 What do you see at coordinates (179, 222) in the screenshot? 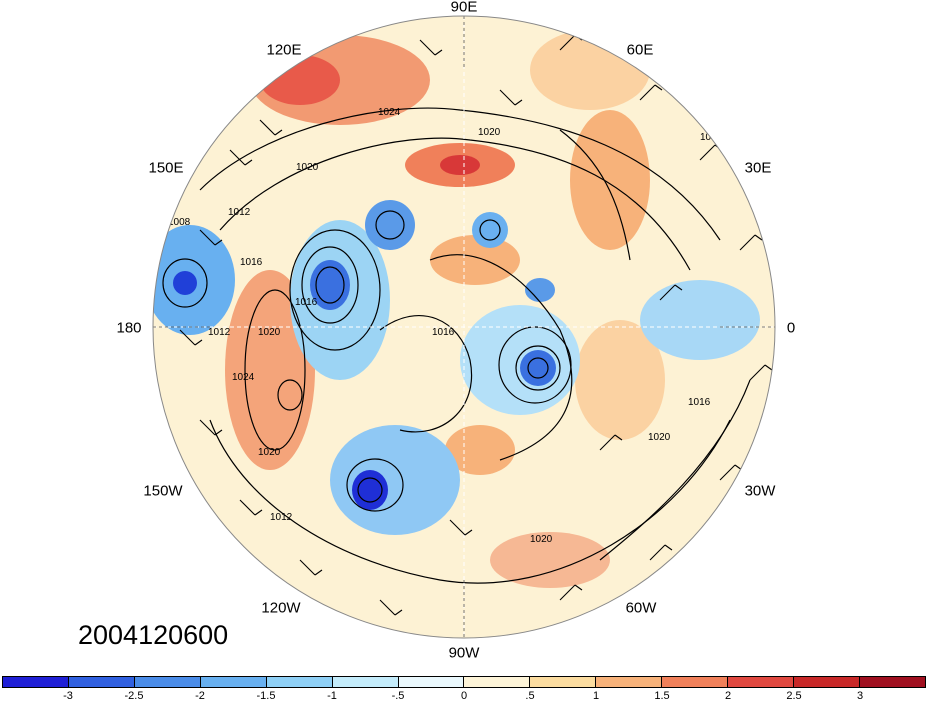
I see `contour-label: 1008` at bounding box center [179, 222].